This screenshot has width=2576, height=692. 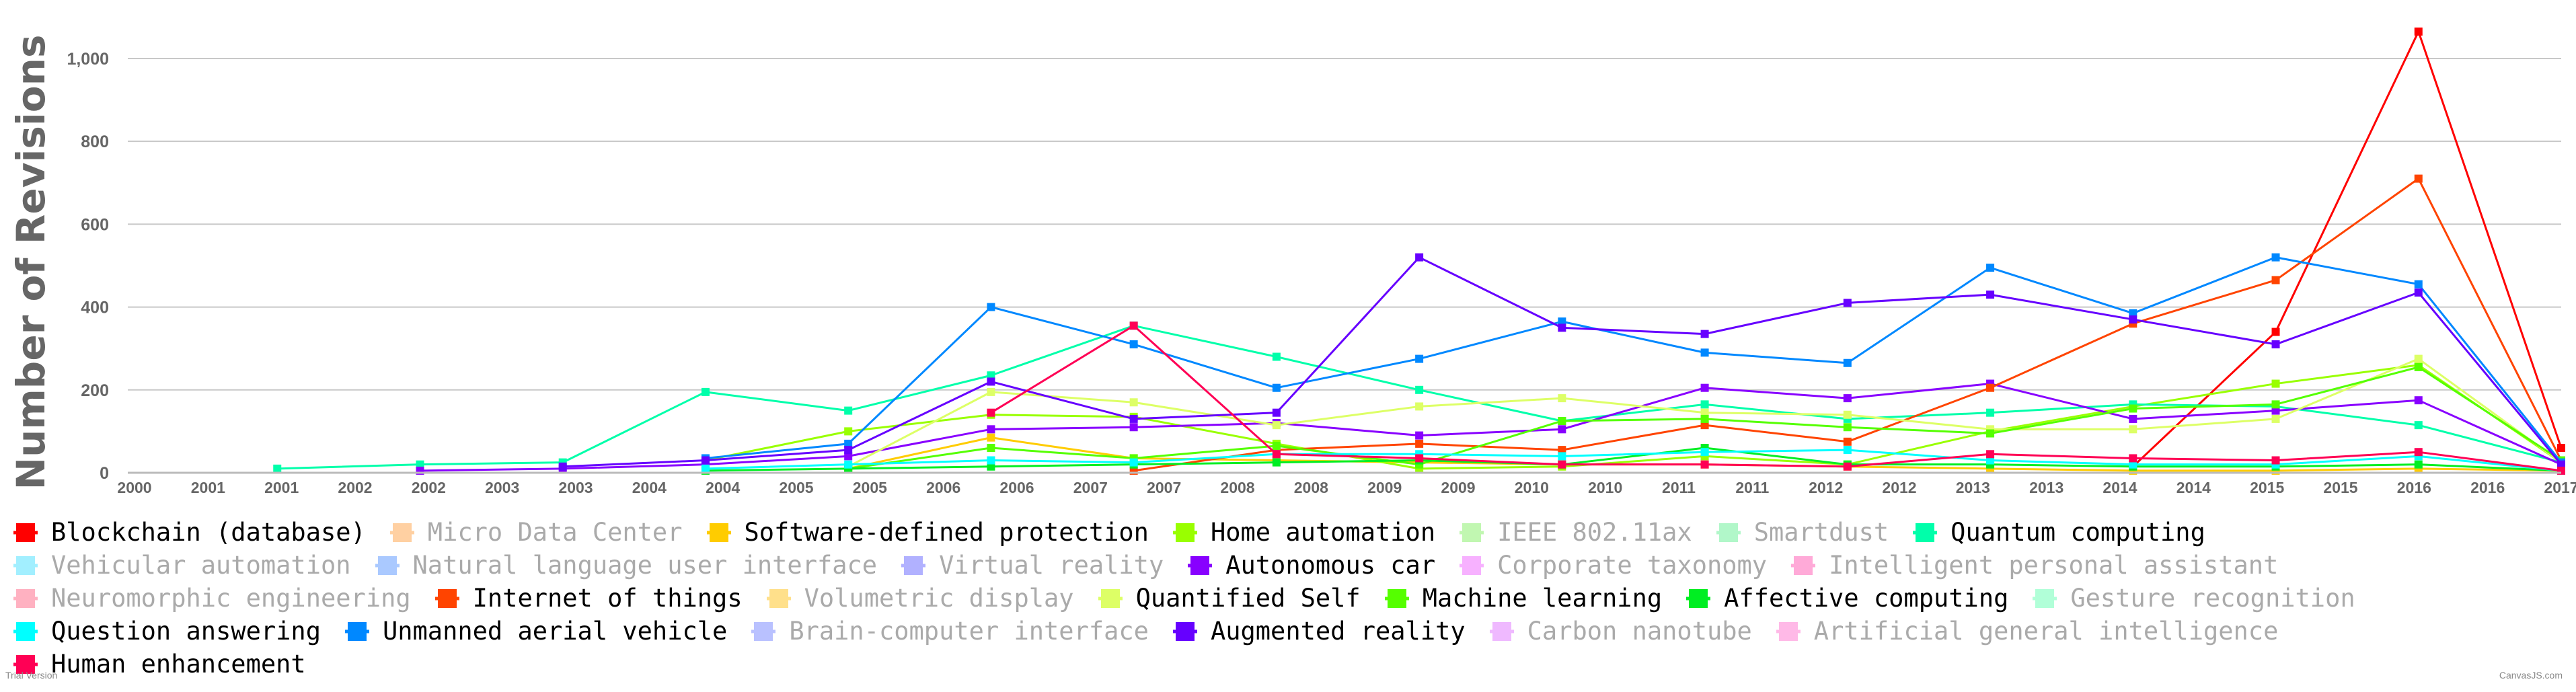 What do you see at coordinates (626, 565) in the screenshot?
I see `legend-item-natural-language-user-interface: Natural language user interface` at bounding box center [626, 565].